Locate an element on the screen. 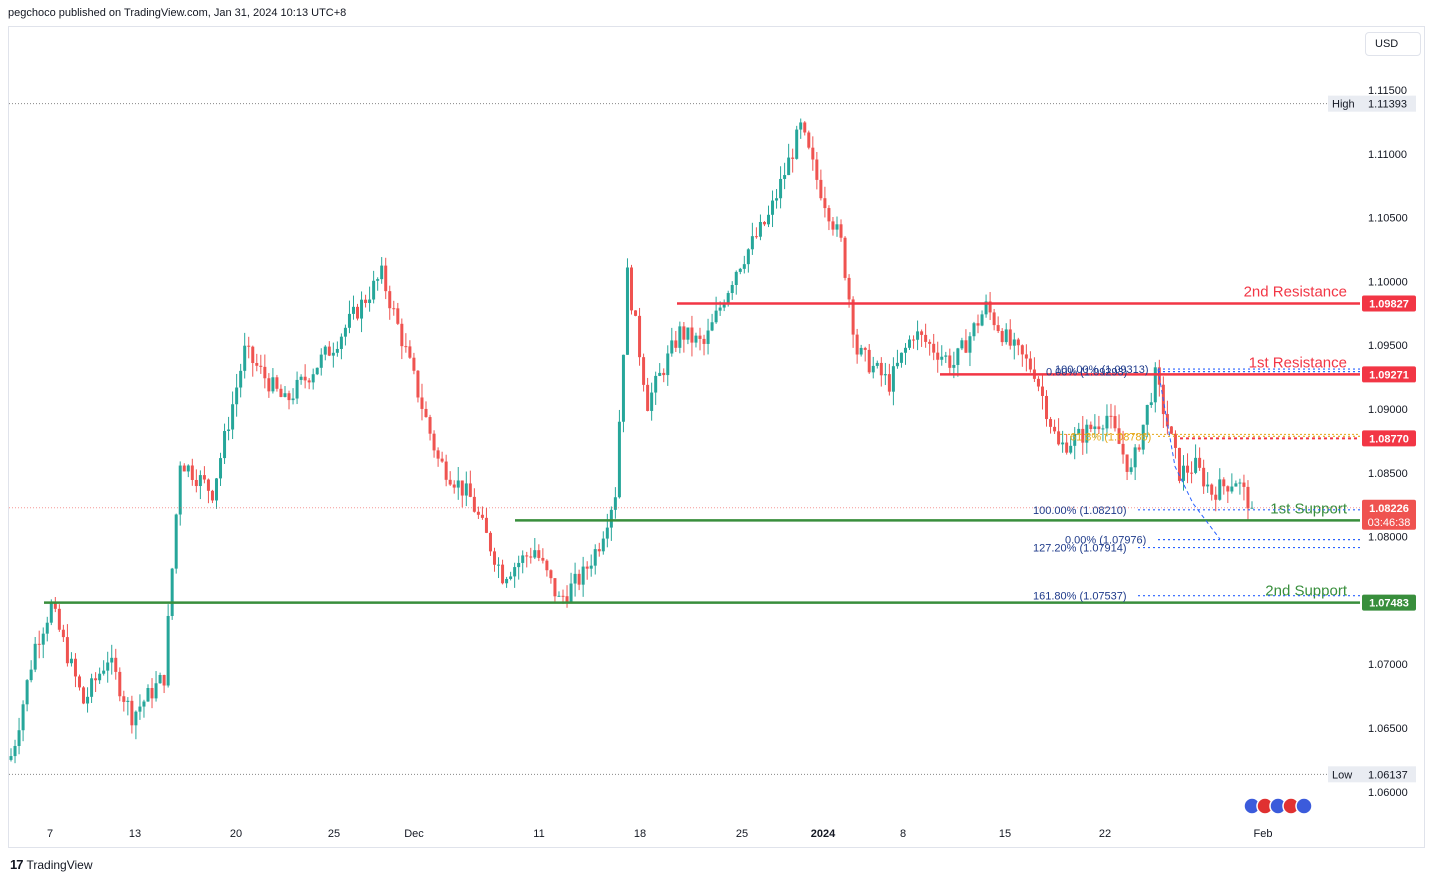  x-tick-label: 13 is located at coordinates (135, 834).